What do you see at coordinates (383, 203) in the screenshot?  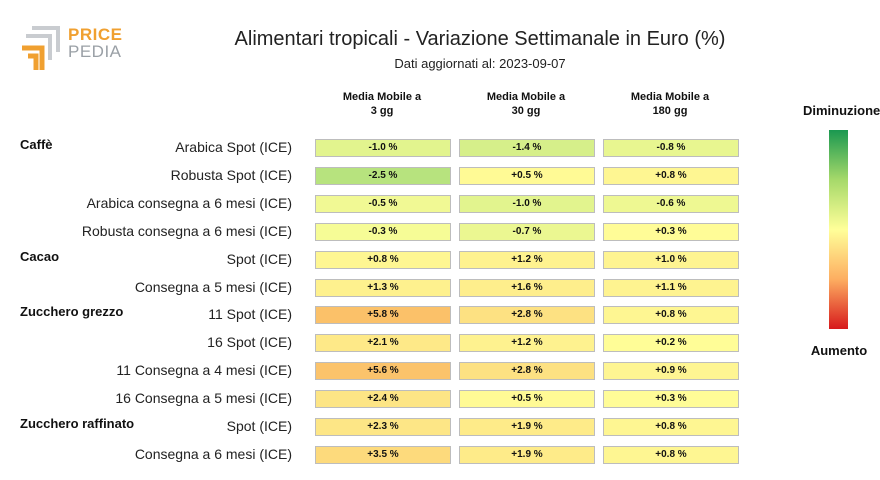 I see `heatmap-cell: -0.5 %` at bounding box center [383, 203].